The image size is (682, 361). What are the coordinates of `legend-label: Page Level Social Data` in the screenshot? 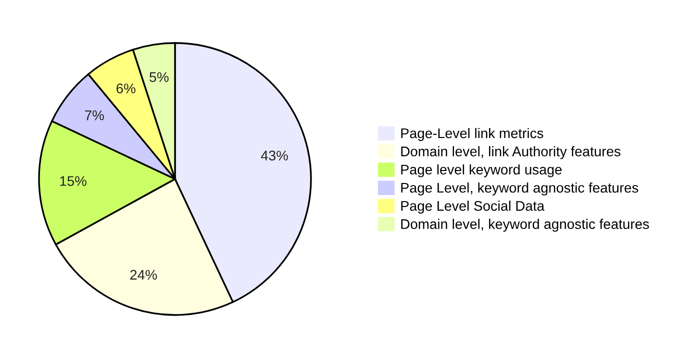 It's located at (473, 207).